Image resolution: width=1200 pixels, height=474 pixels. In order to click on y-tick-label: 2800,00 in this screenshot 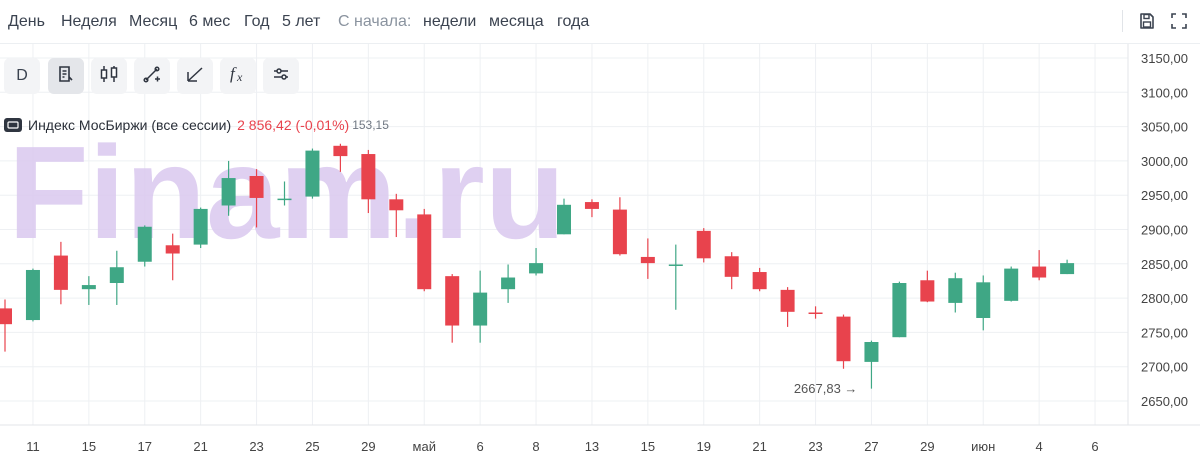, I will do `click(1164, 298)`.